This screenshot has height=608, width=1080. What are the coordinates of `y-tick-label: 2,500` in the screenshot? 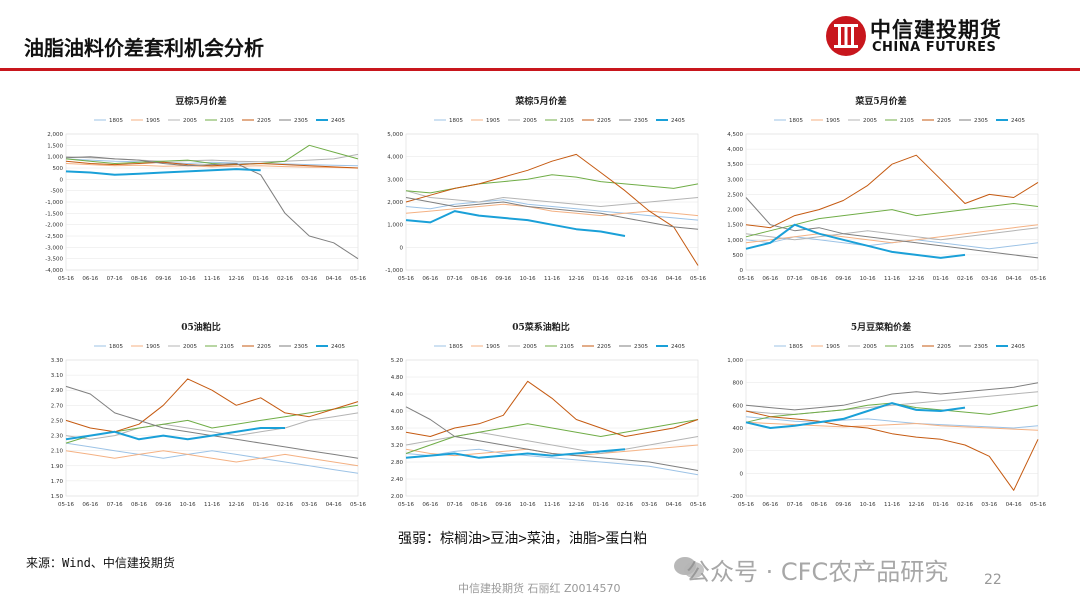 It's located at (735, 195).